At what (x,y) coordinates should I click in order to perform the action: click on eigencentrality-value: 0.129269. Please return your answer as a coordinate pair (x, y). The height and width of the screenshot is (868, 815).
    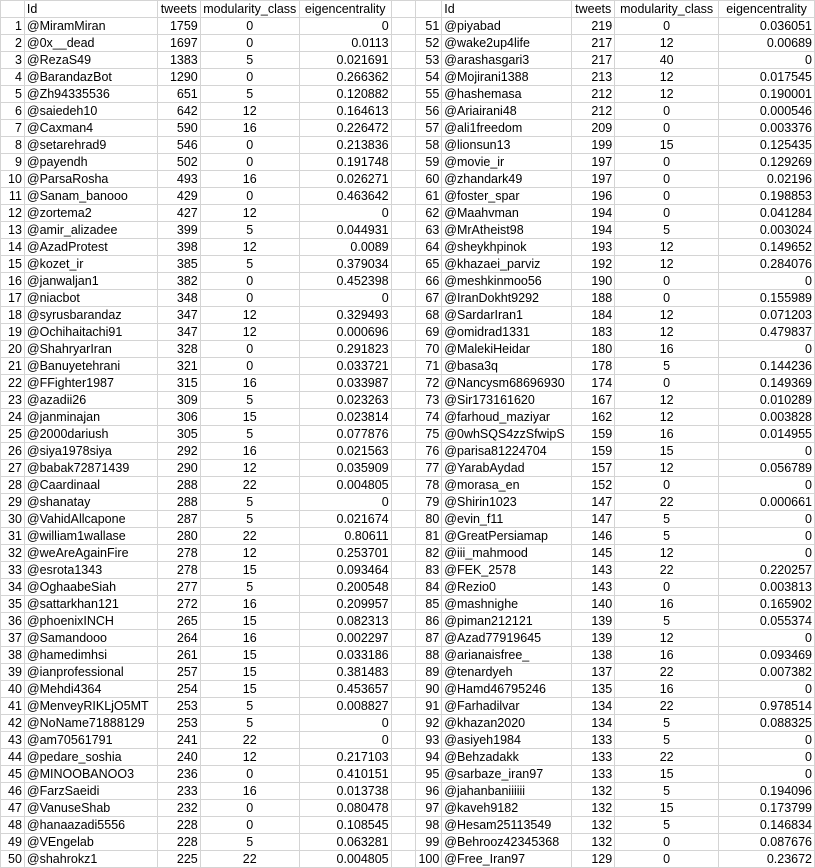
    Looking at the image, I should click on (766, 162).